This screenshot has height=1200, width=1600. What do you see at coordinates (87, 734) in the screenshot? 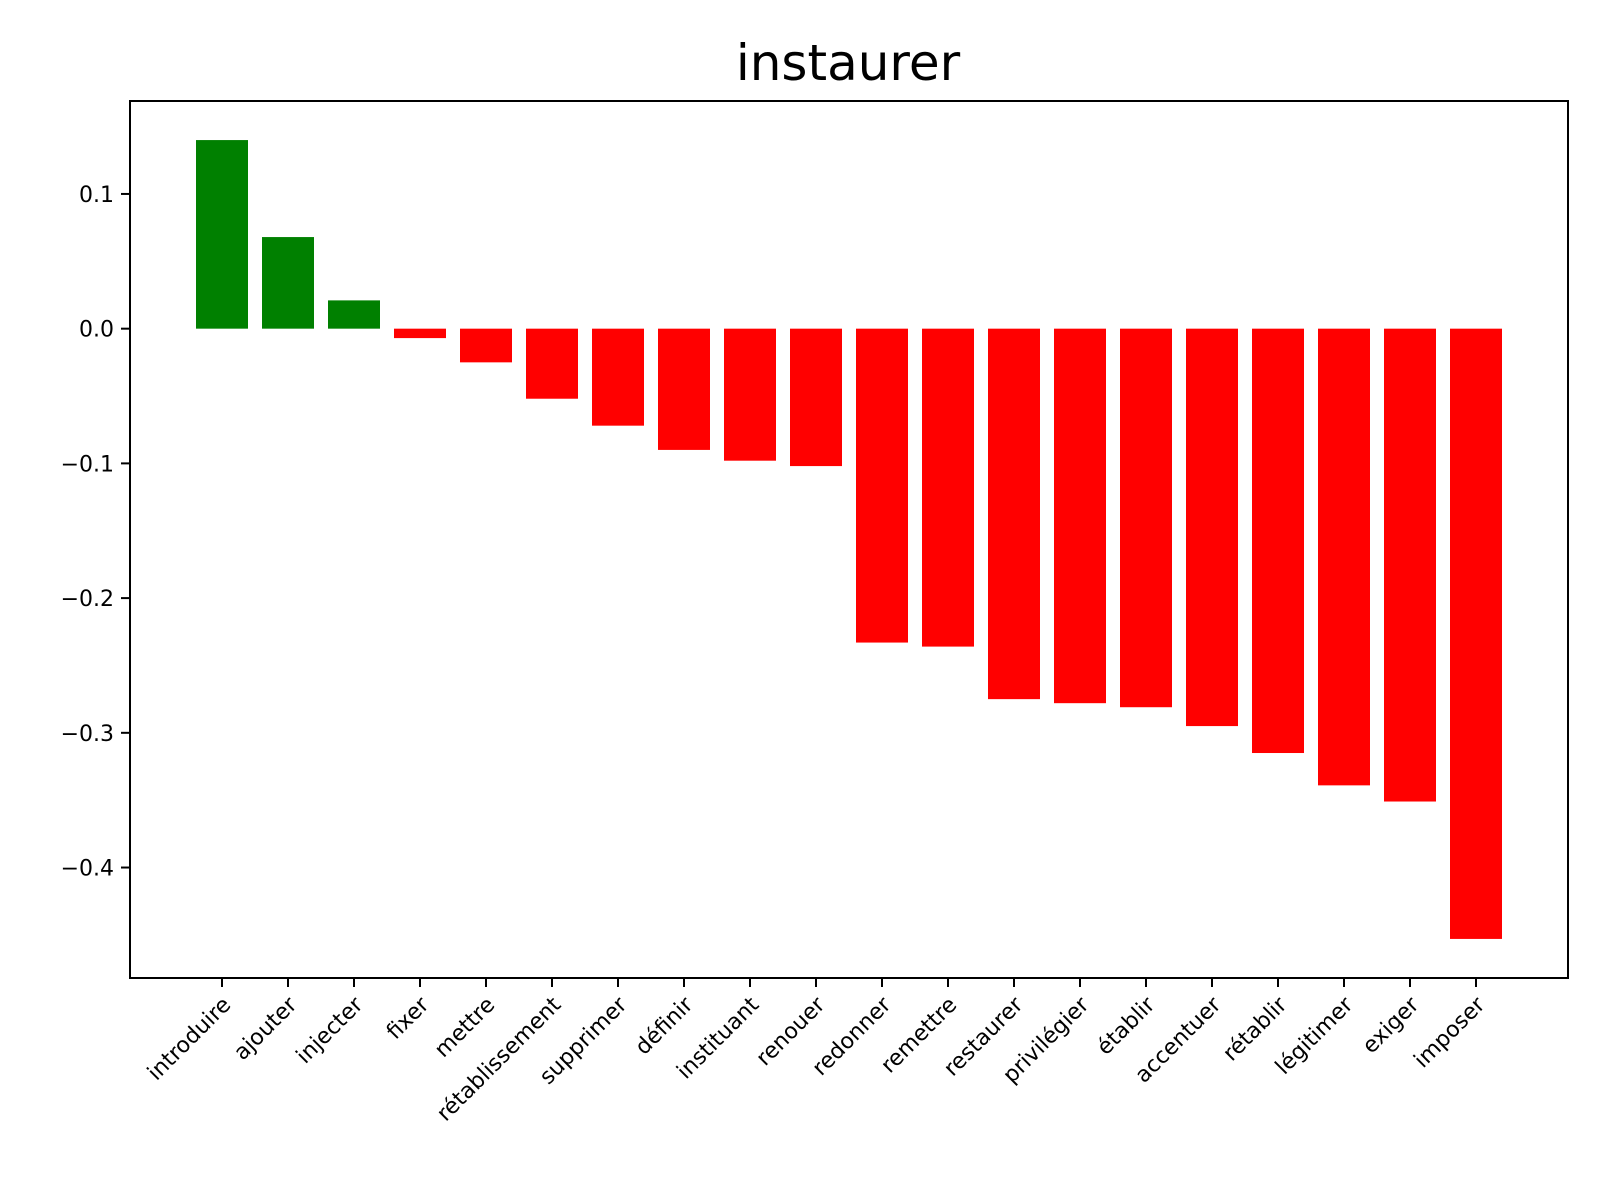
I see `y-tick-label-4: −0.3` at bounding box center [87, 734].